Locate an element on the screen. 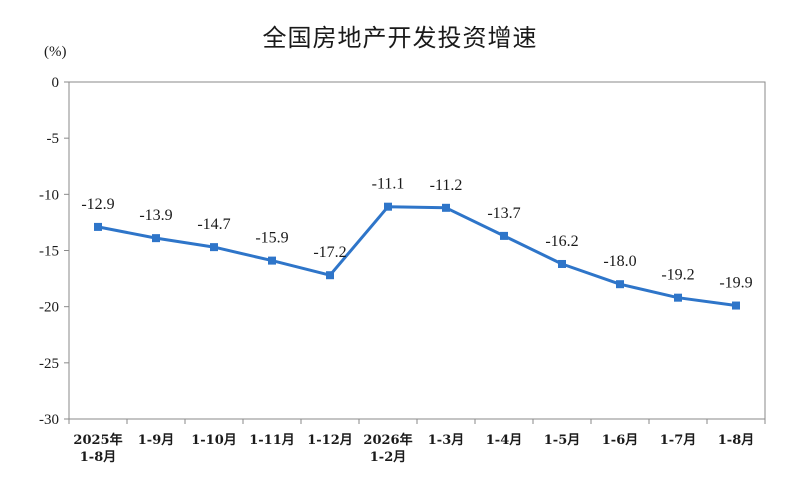 Image resolution: width=800 pixels, height=490 pixels. x-tick-label: 2026年 1-2月 is located at coordinates (387, 448).